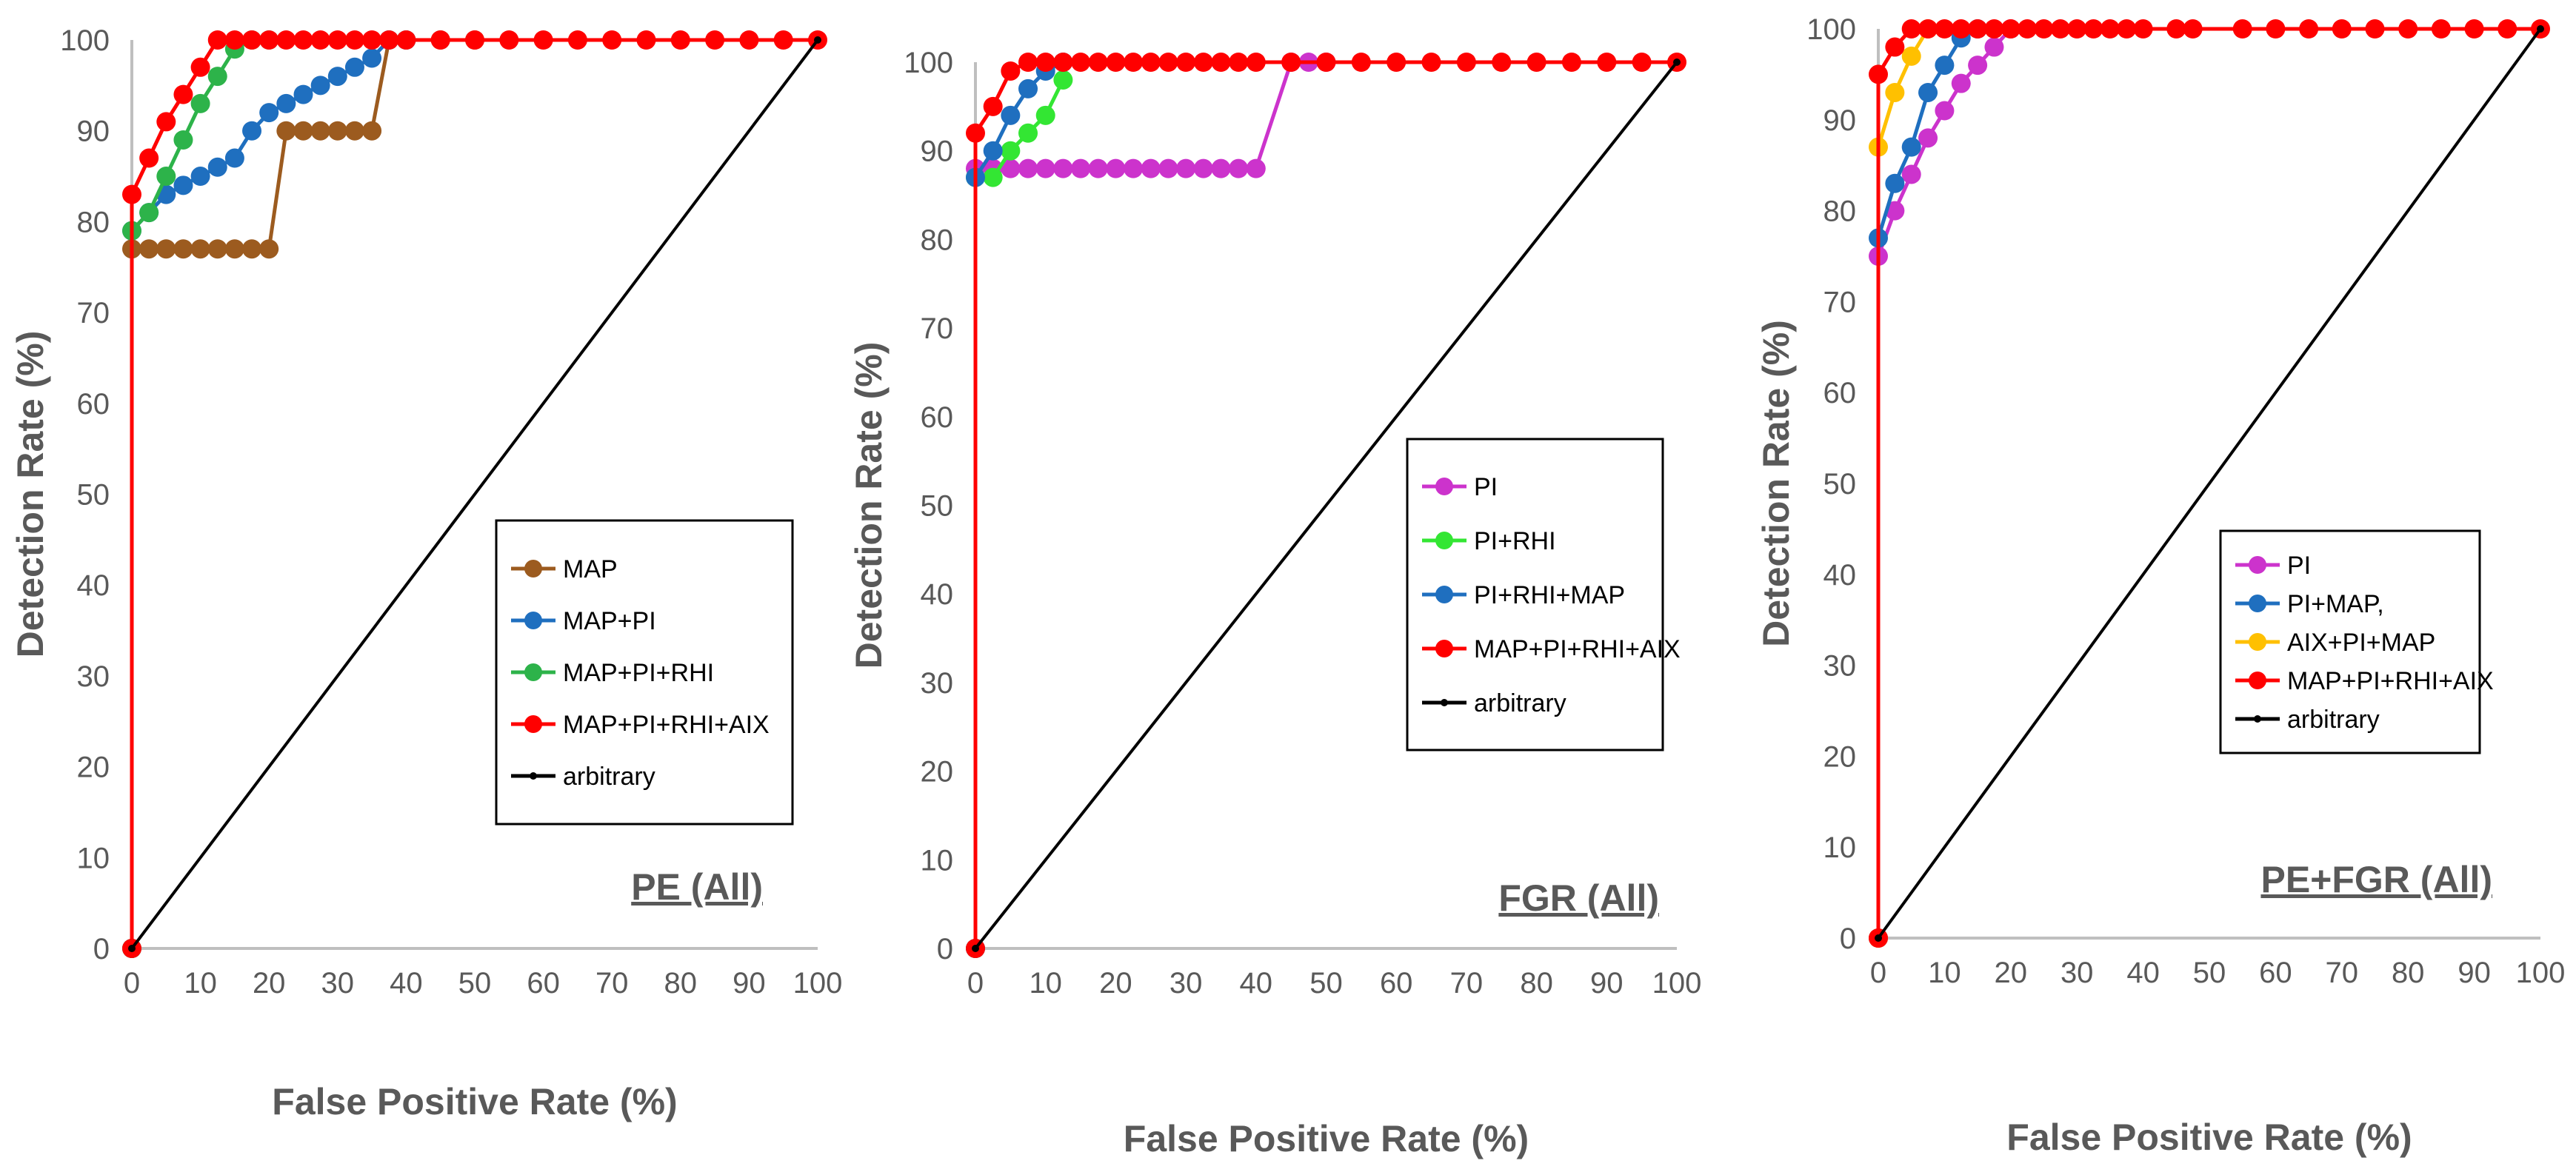 This screenshot has height=1175, width=2576. I want to click on panel-title: PE+FGR (All), so click(2376, 879).